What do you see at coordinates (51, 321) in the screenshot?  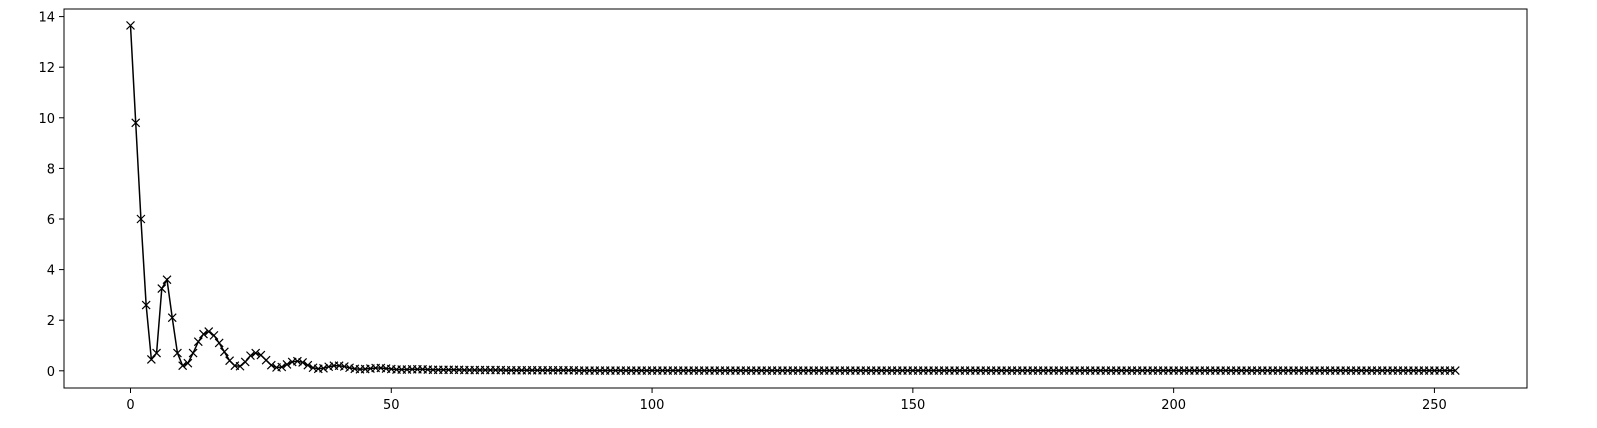 I see `y-tick-label: 2` at bounding box center [51, 321].